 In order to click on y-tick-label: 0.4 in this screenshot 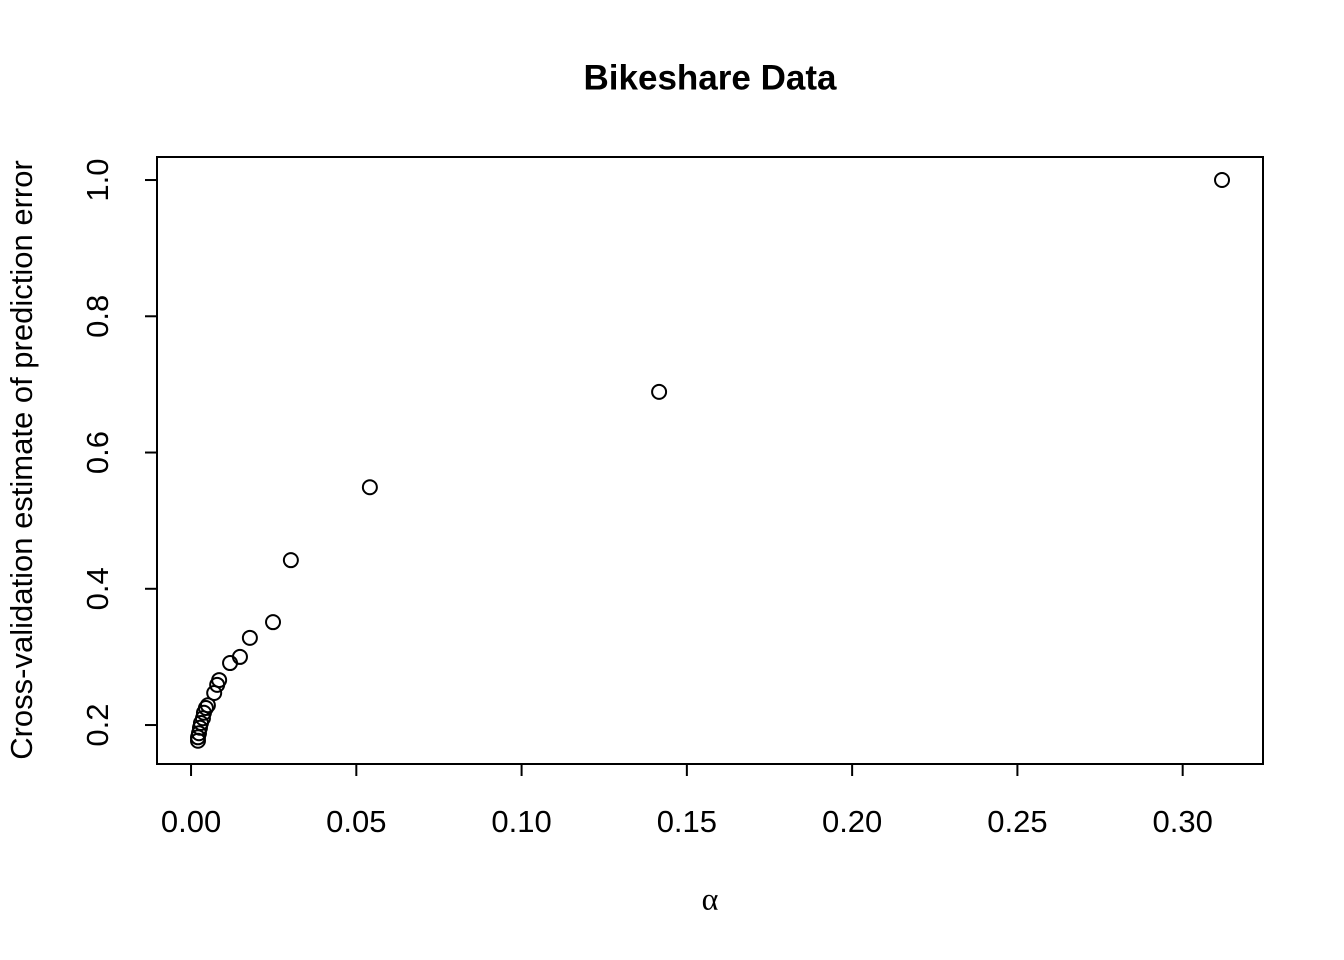, I will do `click(97, 588)`.